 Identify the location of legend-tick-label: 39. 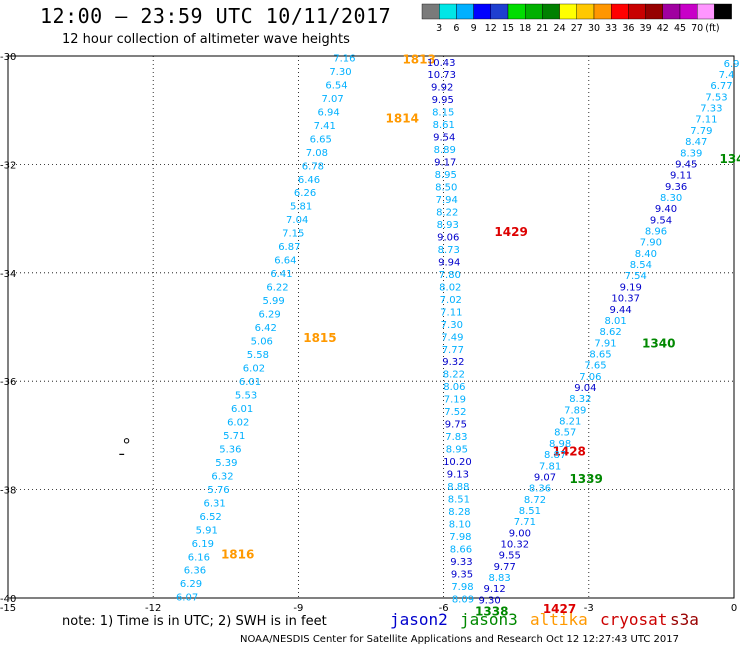
(646, 28).